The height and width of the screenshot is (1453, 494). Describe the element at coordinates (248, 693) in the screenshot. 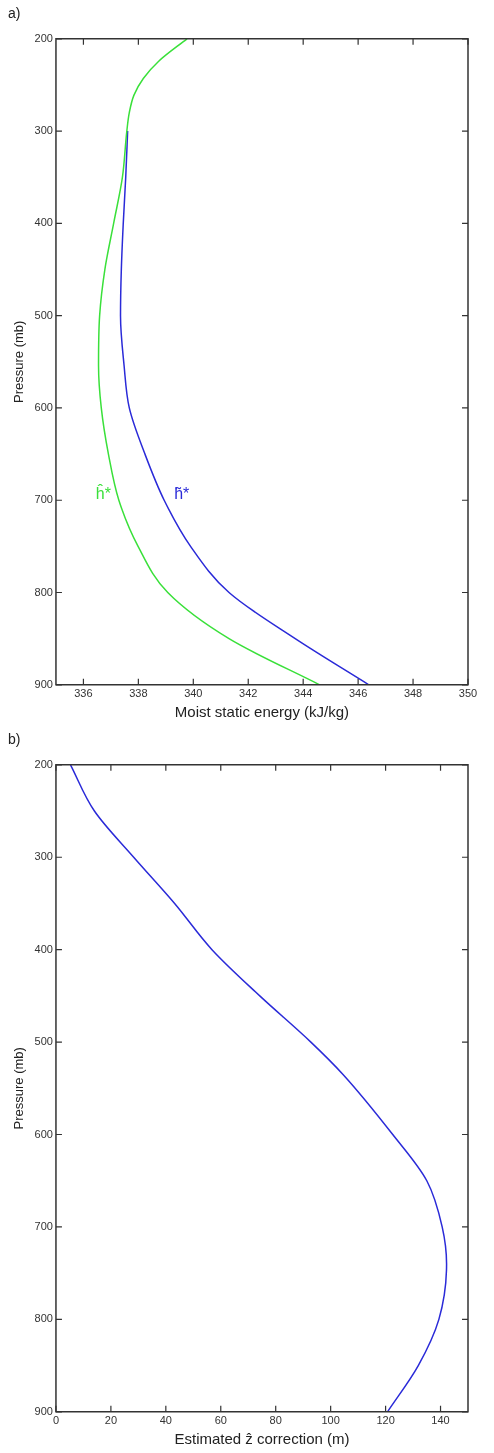

I see `x-tick-label: 342` at that location.